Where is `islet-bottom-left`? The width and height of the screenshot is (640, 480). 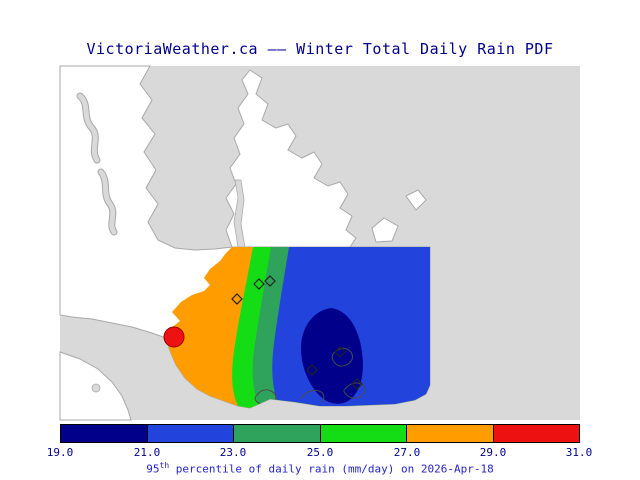 islet-bottom-left is located at coordinates (96, 388).